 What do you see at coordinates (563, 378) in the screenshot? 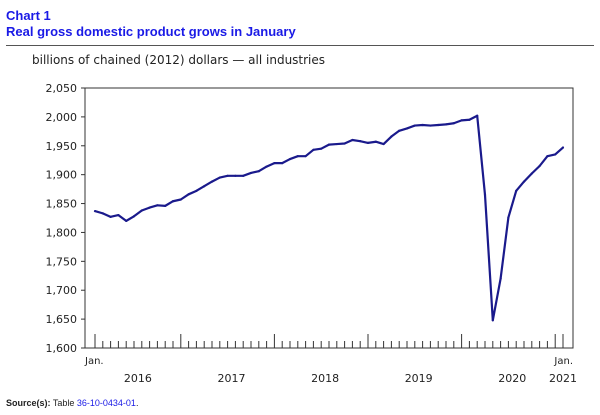
I see `x-year-label: 2021` at bounding box center [563, 378].